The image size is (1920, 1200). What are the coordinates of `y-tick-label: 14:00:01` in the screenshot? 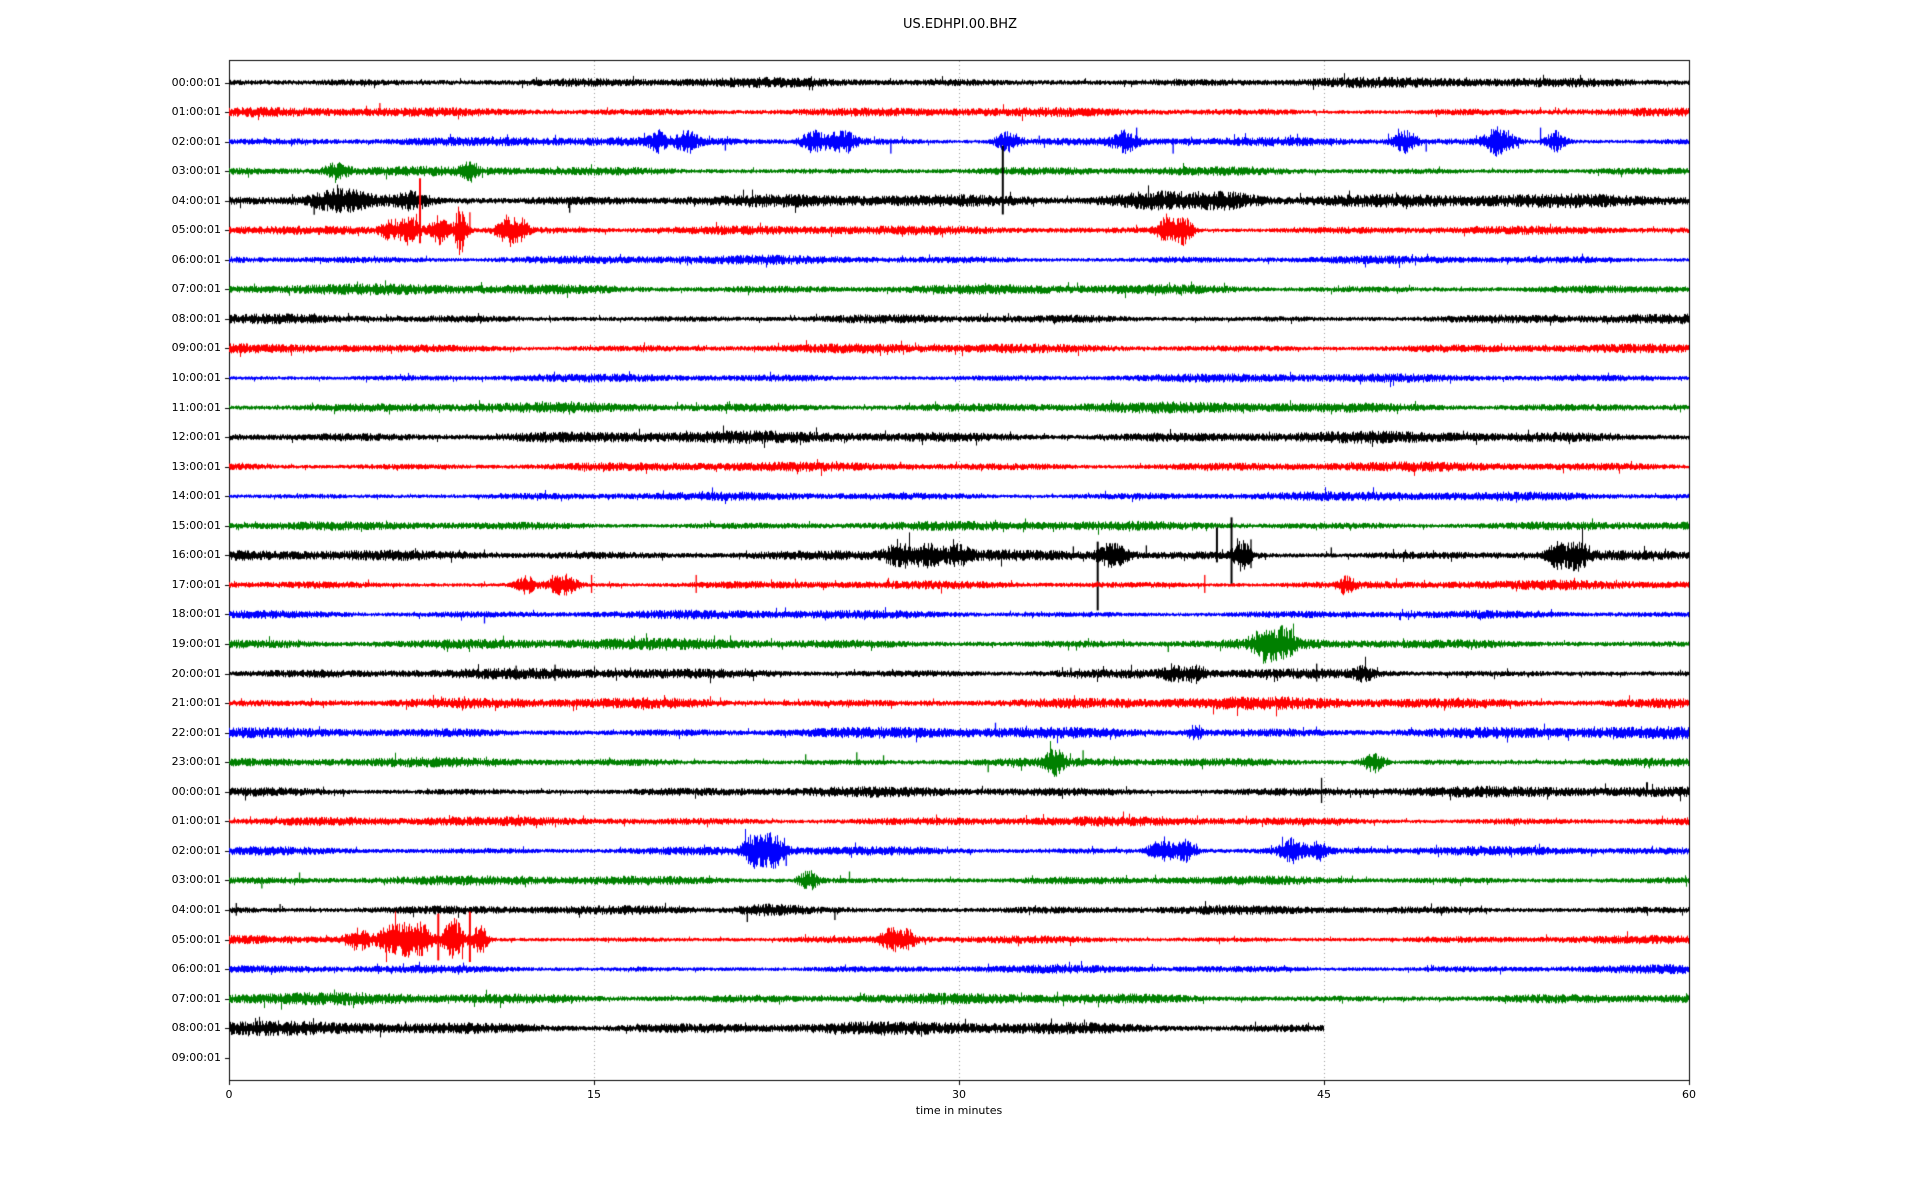 It's located at (196, 496).